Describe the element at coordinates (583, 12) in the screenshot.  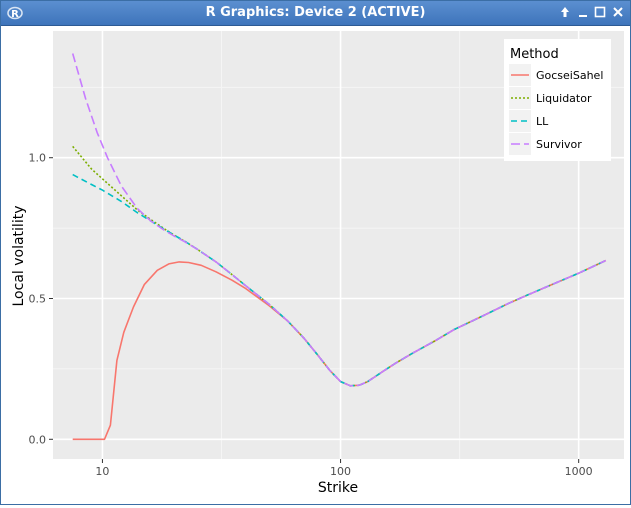
I see `minimize-icon` at that location.